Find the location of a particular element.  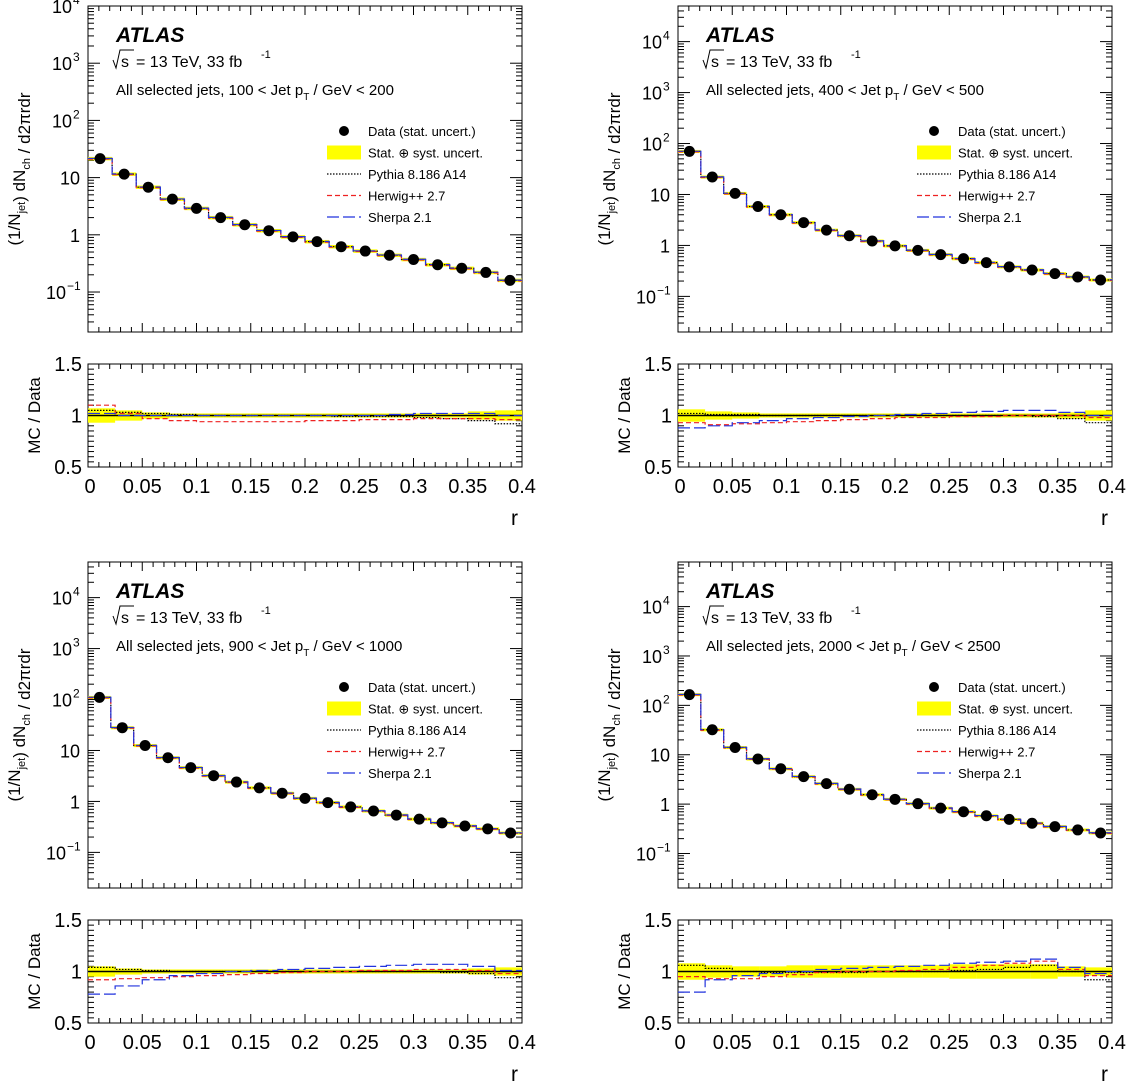

selection-tail: / GeV < 1000 is located at coordinates (355, 646).